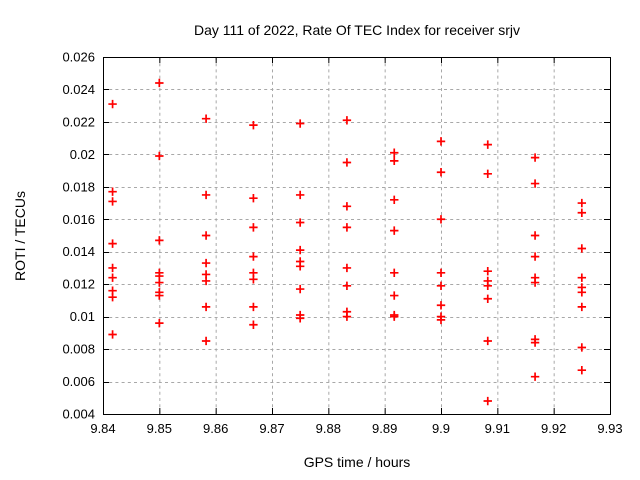 The image size is (640, 480). I want to click on y-tick-label: 0.018, so click(78, 186).